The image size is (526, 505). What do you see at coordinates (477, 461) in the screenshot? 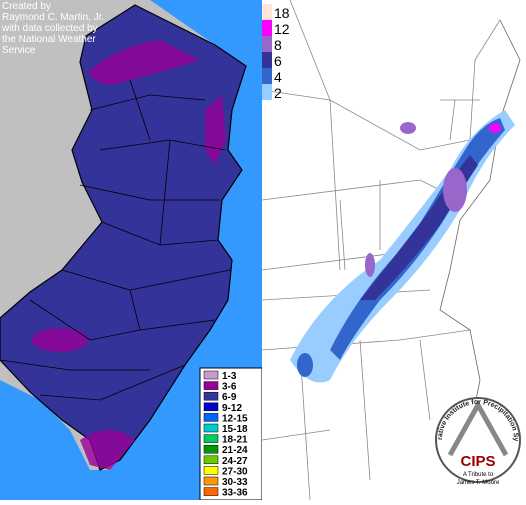
I see `logo-acronym: CIPS` at bounding box center [477, 461].